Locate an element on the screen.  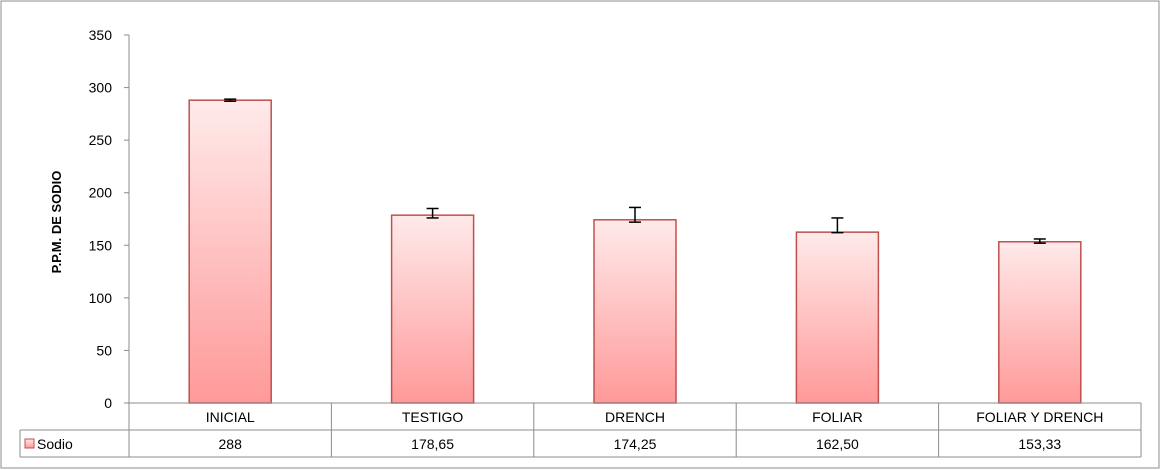
category-label: FOLIAR is located at coordinates (837, 417).